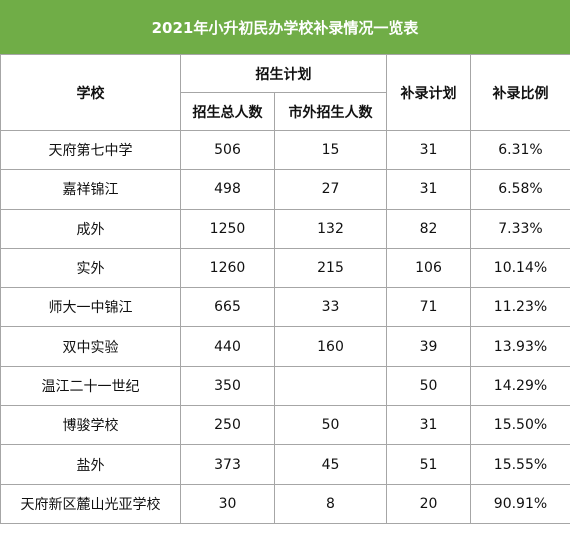 The height and width of the screenshot is (533, 570). I want to click on cell-school: 盐外, so click(90, 464).